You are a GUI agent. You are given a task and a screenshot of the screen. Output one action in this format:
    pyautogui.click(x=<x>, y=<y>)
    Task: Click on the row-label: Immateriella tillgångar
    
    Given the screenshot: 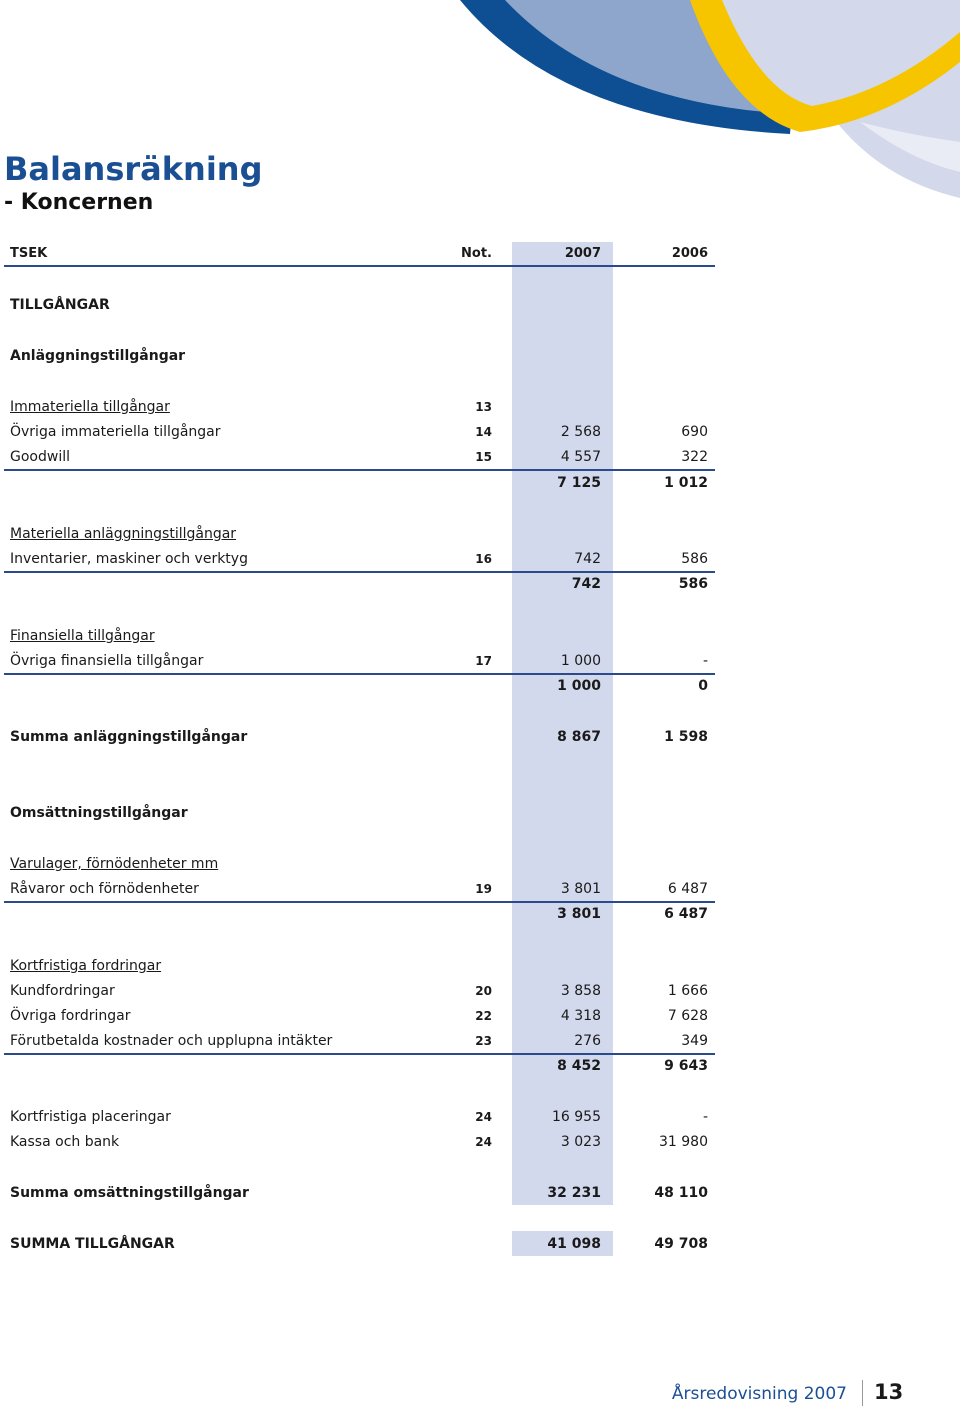 What is the action you would take?
    pyautogui.click(x=90, y=407)
    